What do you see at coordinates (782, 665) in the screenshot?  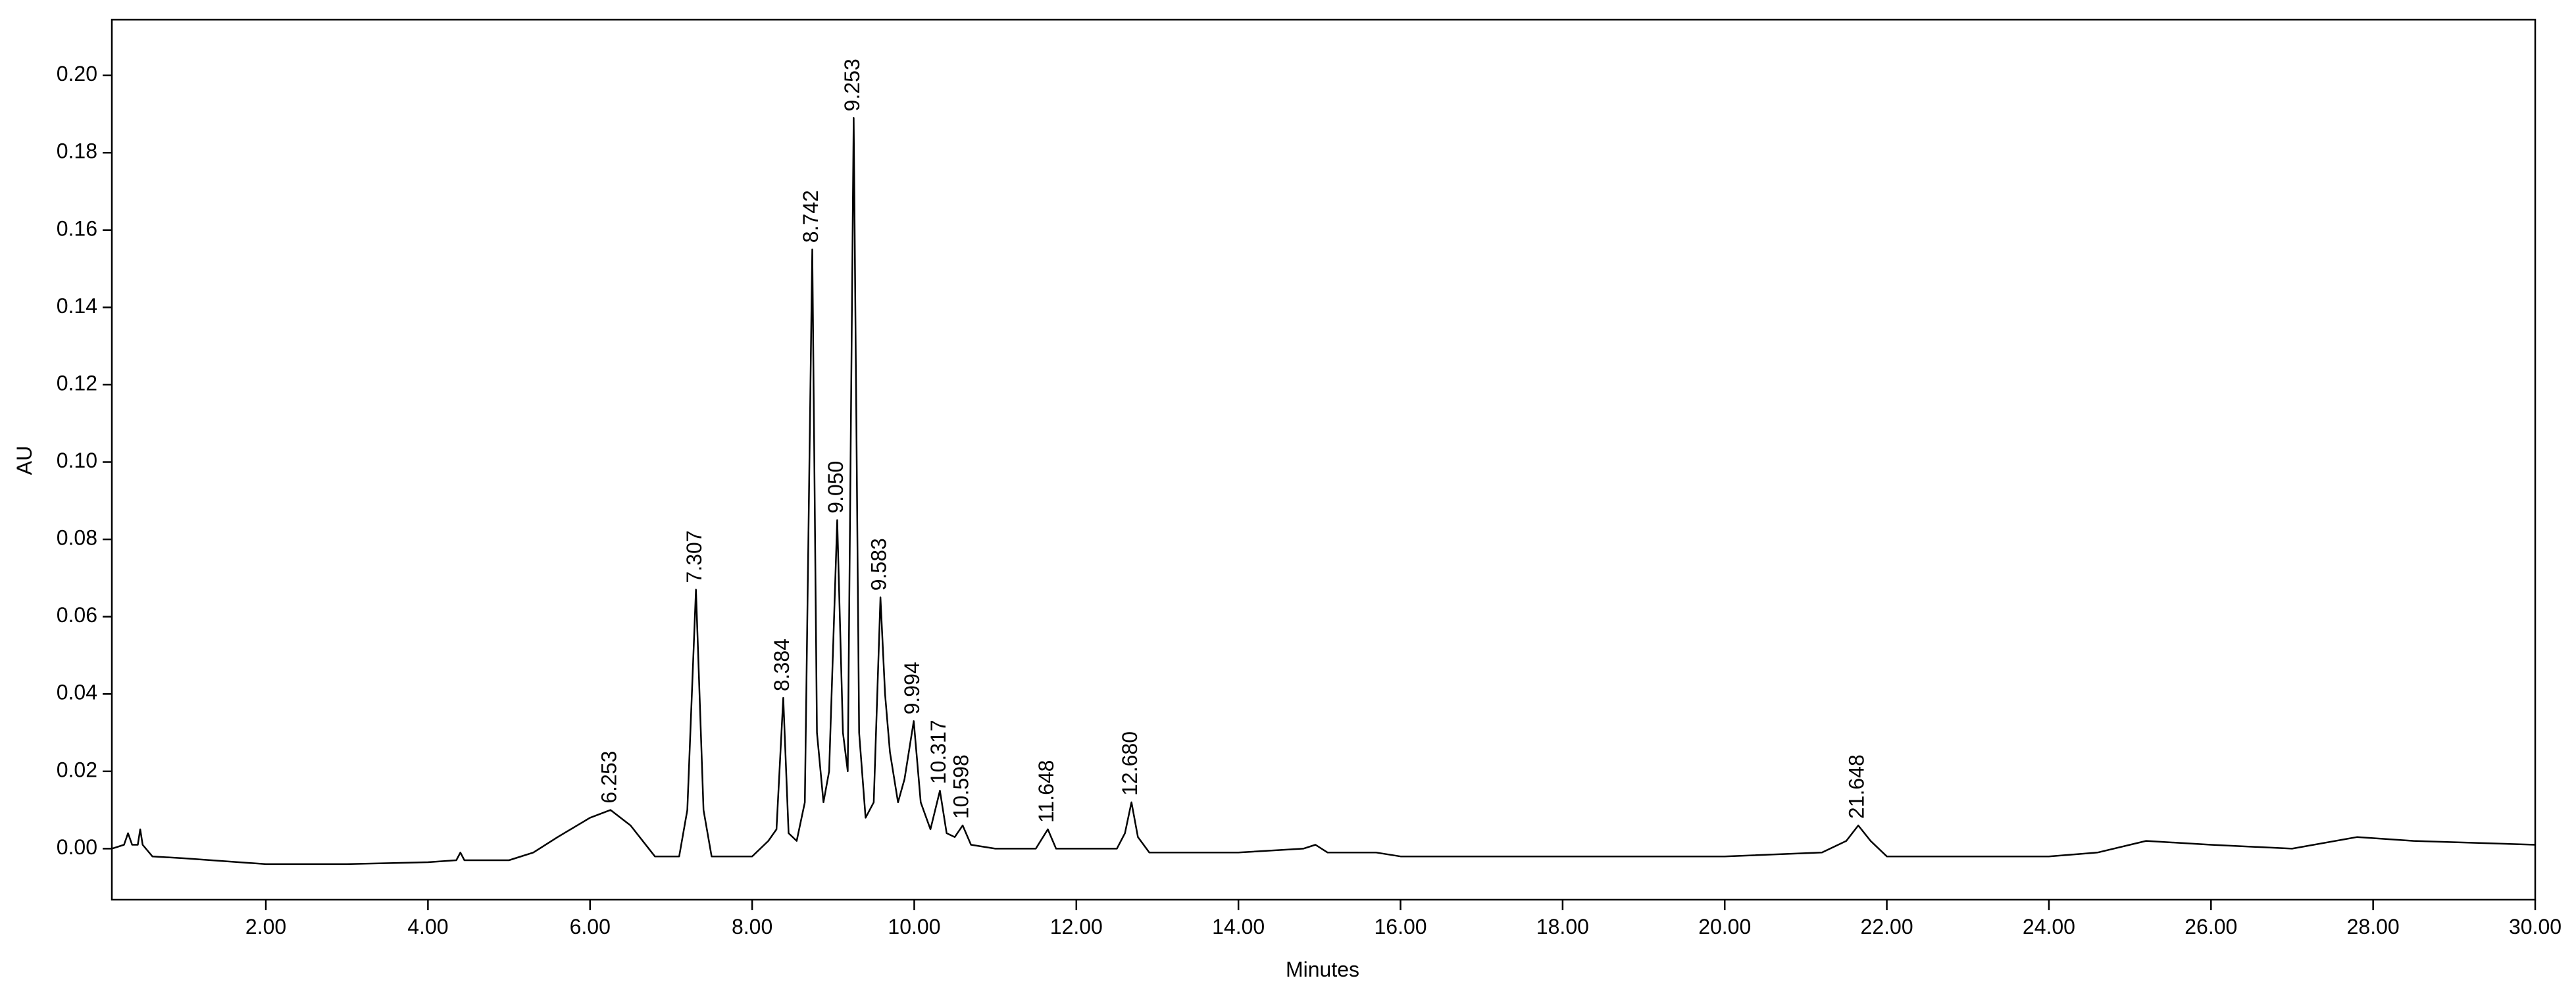 I see `peak-label: 8.384` at bounding box center [782, 665].